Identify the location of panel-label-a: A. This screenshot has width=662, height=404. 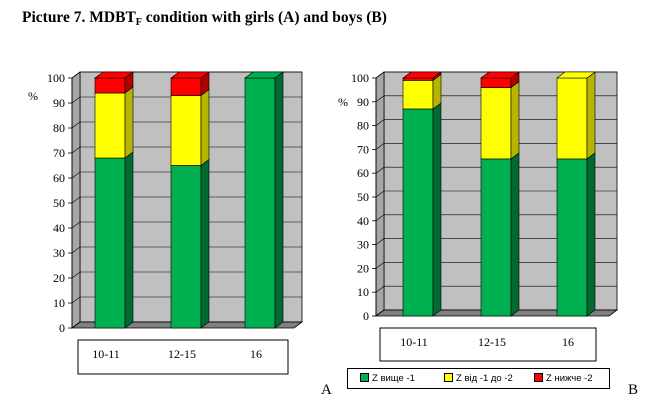
(326, 390).